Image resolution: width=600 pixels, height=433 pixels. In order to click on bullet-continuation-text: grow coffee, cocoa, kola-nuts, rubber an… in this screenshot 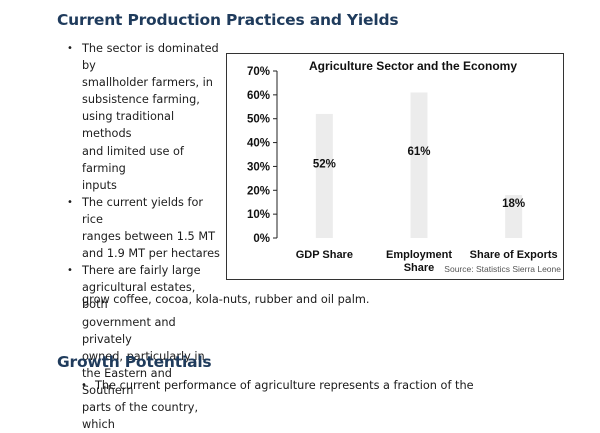, I will do `click(292, 299)`.